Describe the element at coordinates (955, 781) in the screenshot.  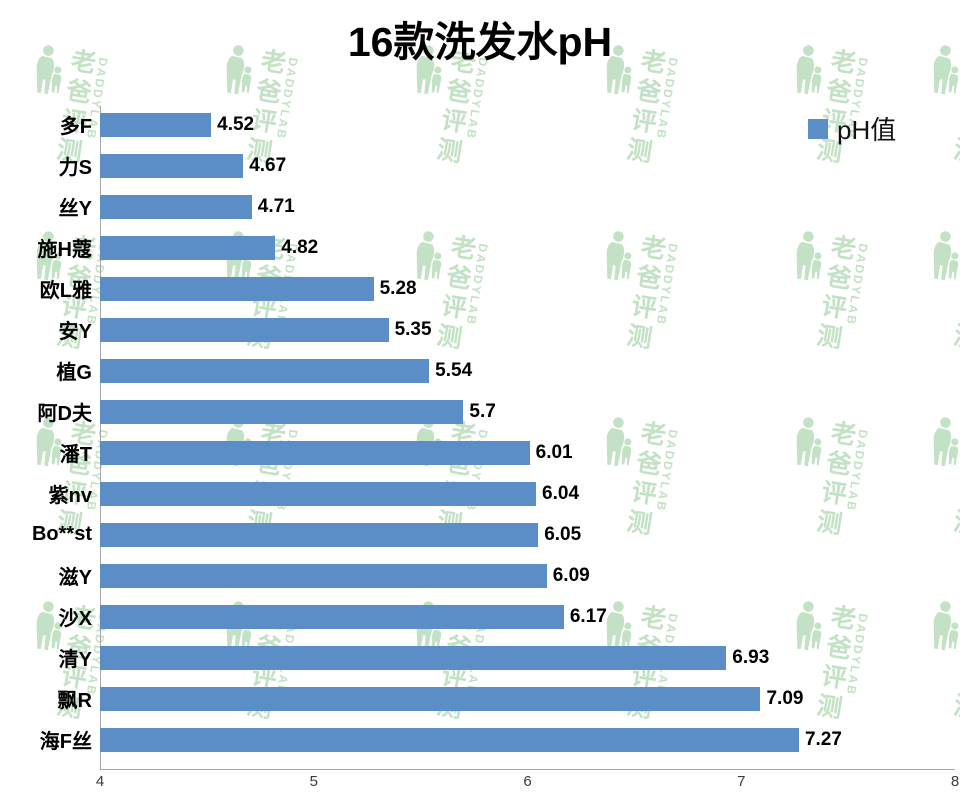
I see `x-tick-label: 8` at that location.